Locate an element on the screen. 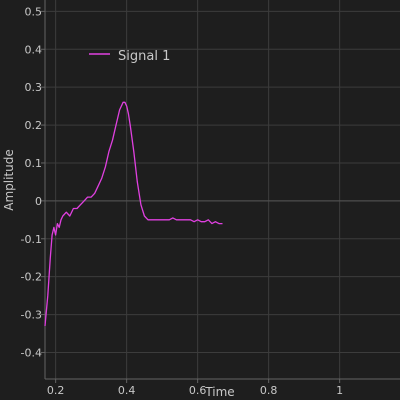  y-tick-label: -0.3 is located at coordinates (31, 315).